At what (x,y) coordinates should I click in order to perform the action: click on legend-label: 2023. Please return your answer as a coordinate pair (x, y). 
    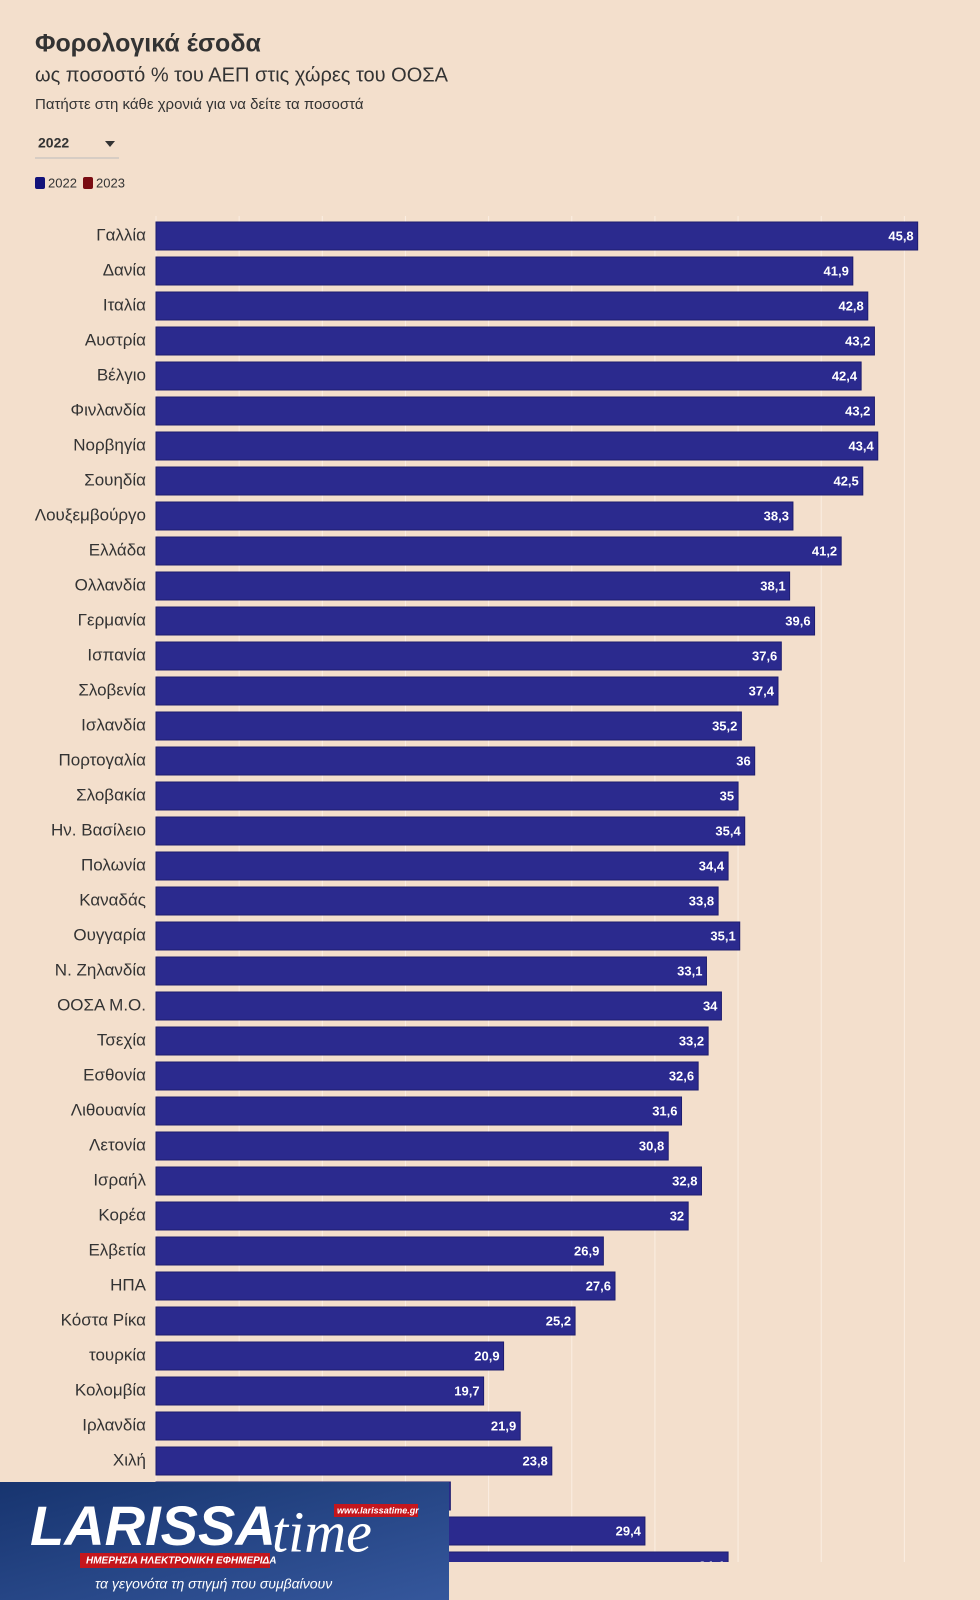
    Looking at the image, I should click on (110, 182).